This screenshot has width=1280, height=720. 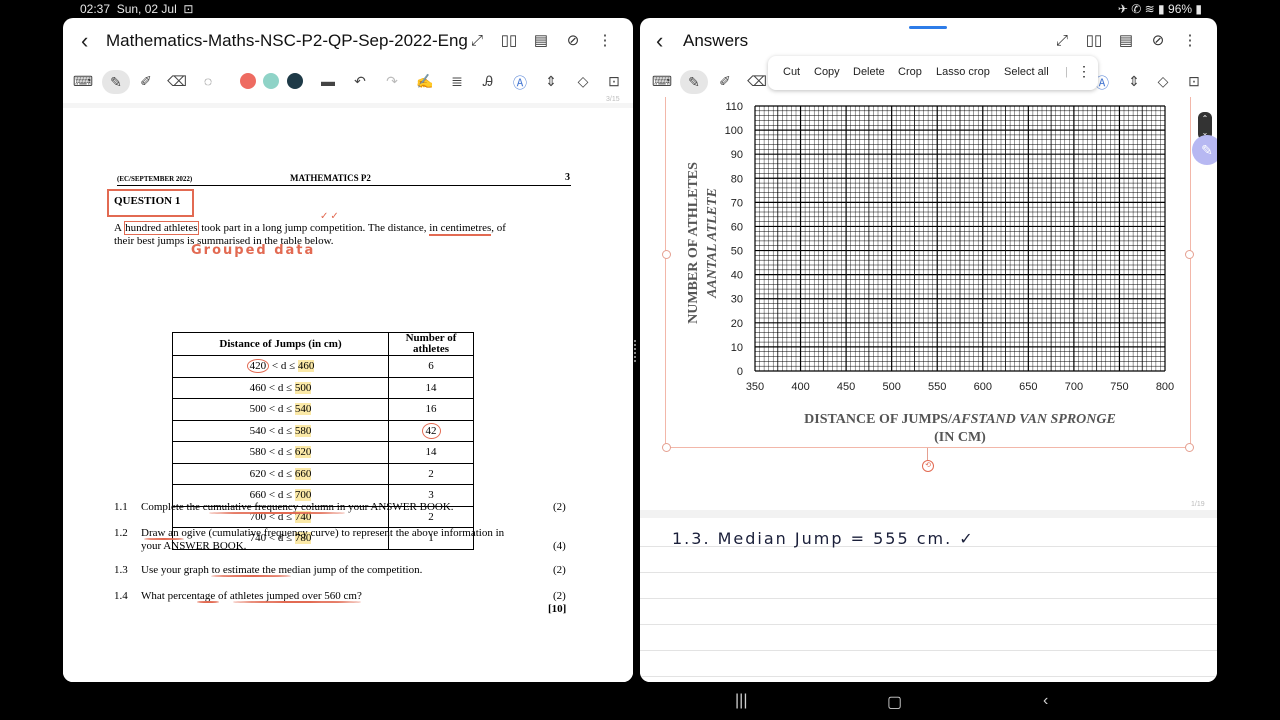 I want to click on pen-icon: ✎, so click(x=116, y=82).